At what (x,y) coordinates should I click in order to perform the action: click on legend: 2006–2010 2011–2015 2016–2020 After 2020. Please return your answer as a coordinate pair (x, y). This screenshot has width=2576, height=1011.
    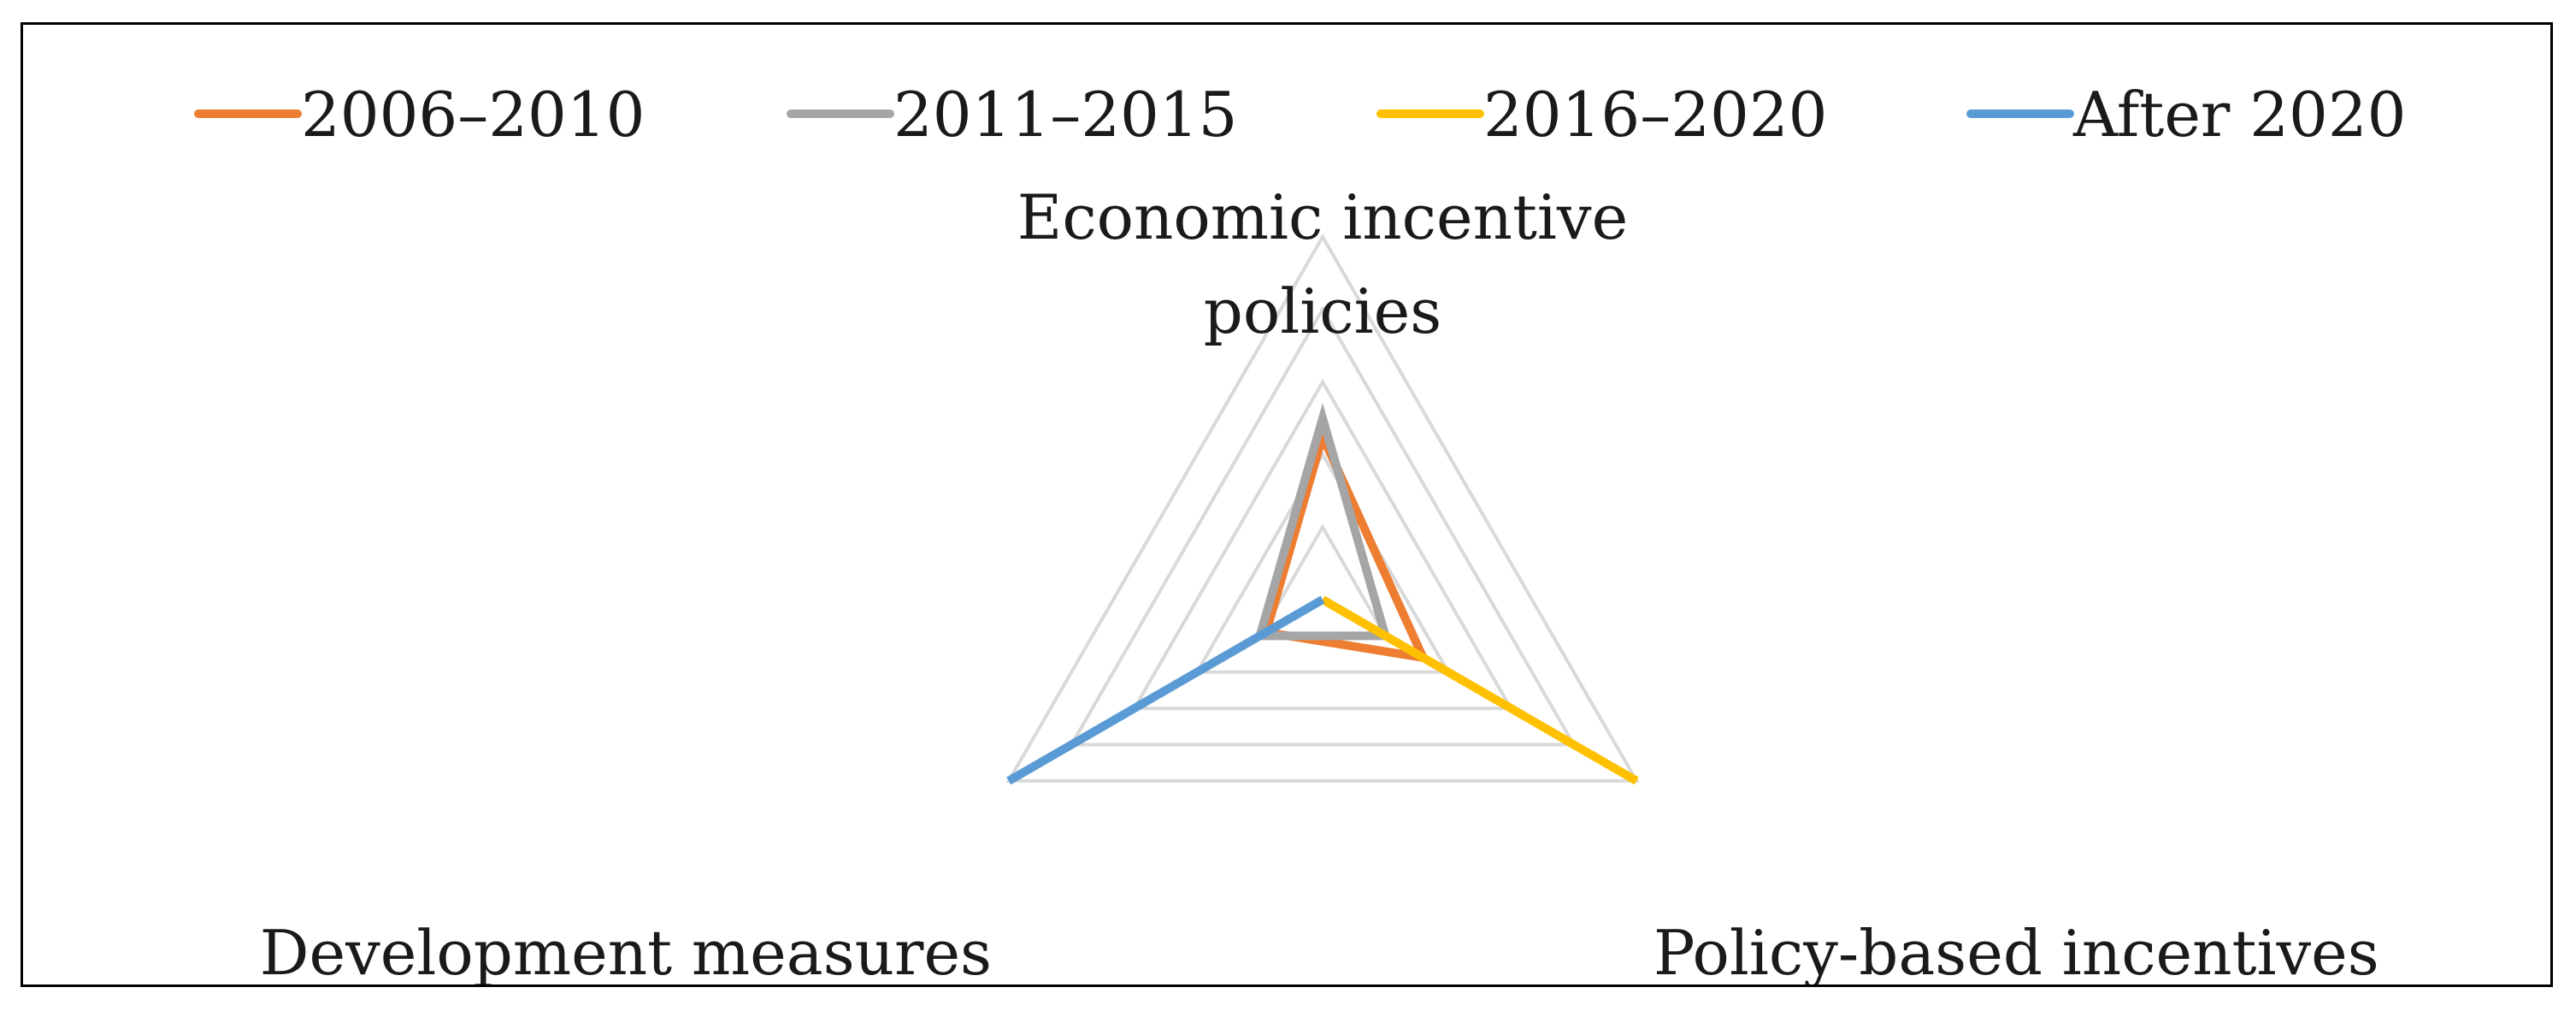
    Looking at the image, I should click on (1300, 115).